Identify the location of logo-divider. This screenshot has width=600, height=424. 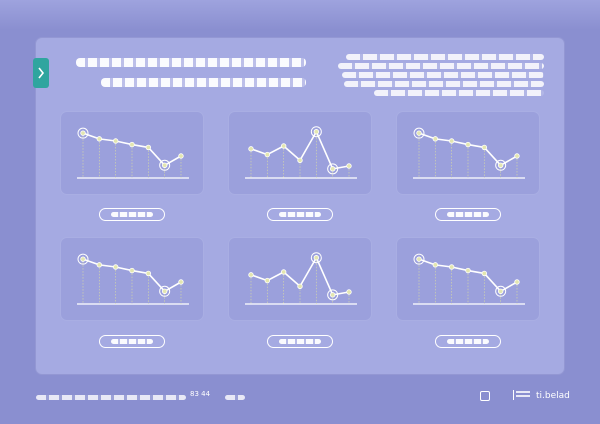
(513, 395).